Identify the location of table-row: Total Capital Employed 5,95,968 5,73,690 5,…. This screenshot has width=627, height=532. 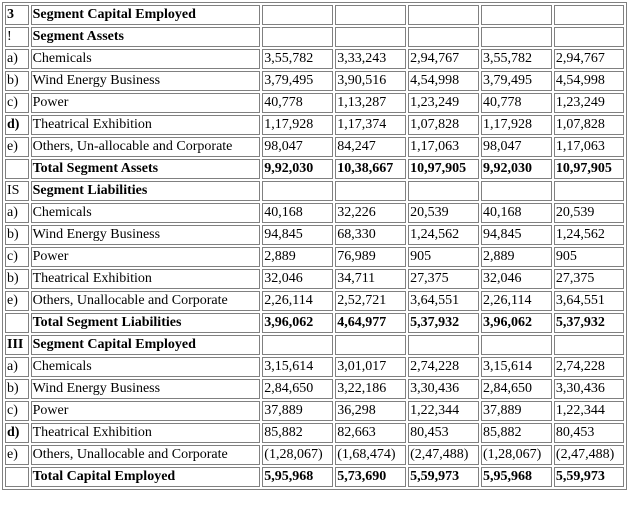
(314, 477).